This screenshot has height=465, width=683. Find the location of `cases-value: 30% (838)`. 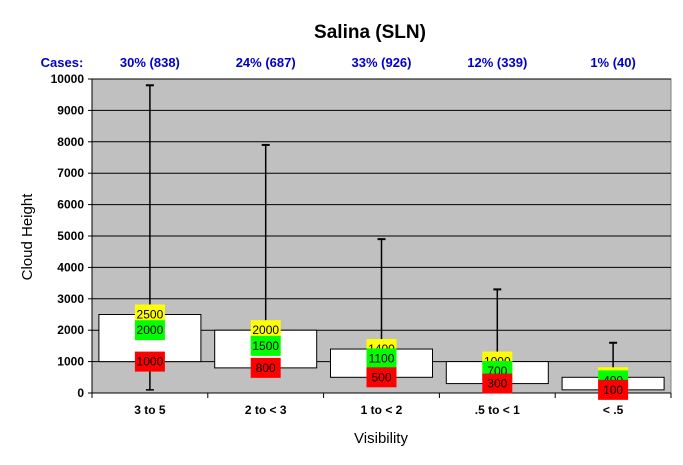

cases-value: 30% (838) is located at coordinates (150, 62).